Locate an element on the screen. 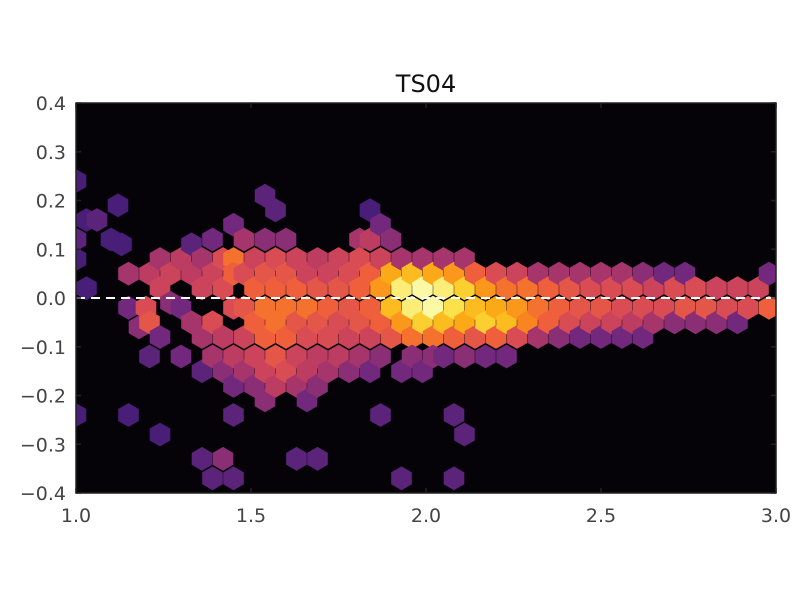 This screenshot has width=800, height=600. y-tick-label: −0.3 is located at coordinates (43, 445).